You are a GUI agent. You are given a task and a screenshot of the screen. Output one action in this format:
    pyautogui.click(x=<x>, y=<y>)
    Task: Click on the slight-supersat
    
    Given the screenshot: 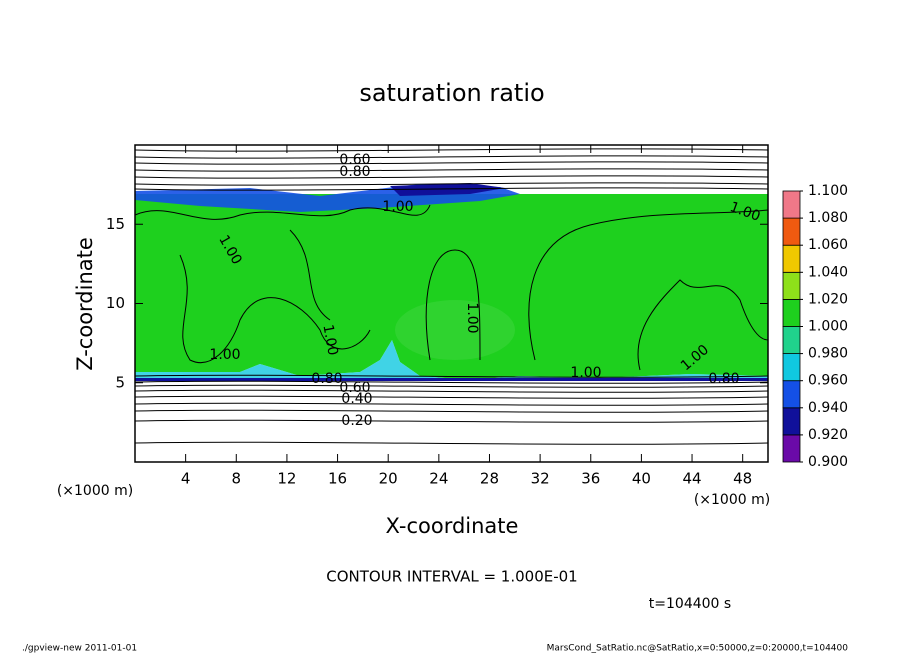 What is the action you would take?
    pyautogui.click(x=455, y=330)
    